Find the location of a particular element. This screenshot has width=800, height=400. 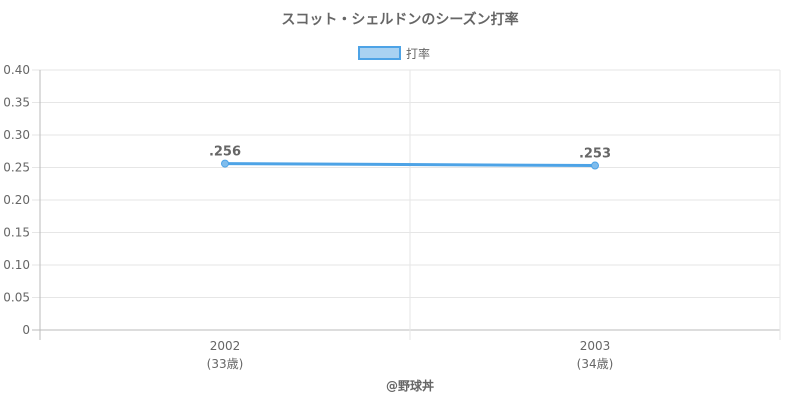

chart-title: スコット・シェルドンのシーズン打率 is located at coordinates (399, 19).